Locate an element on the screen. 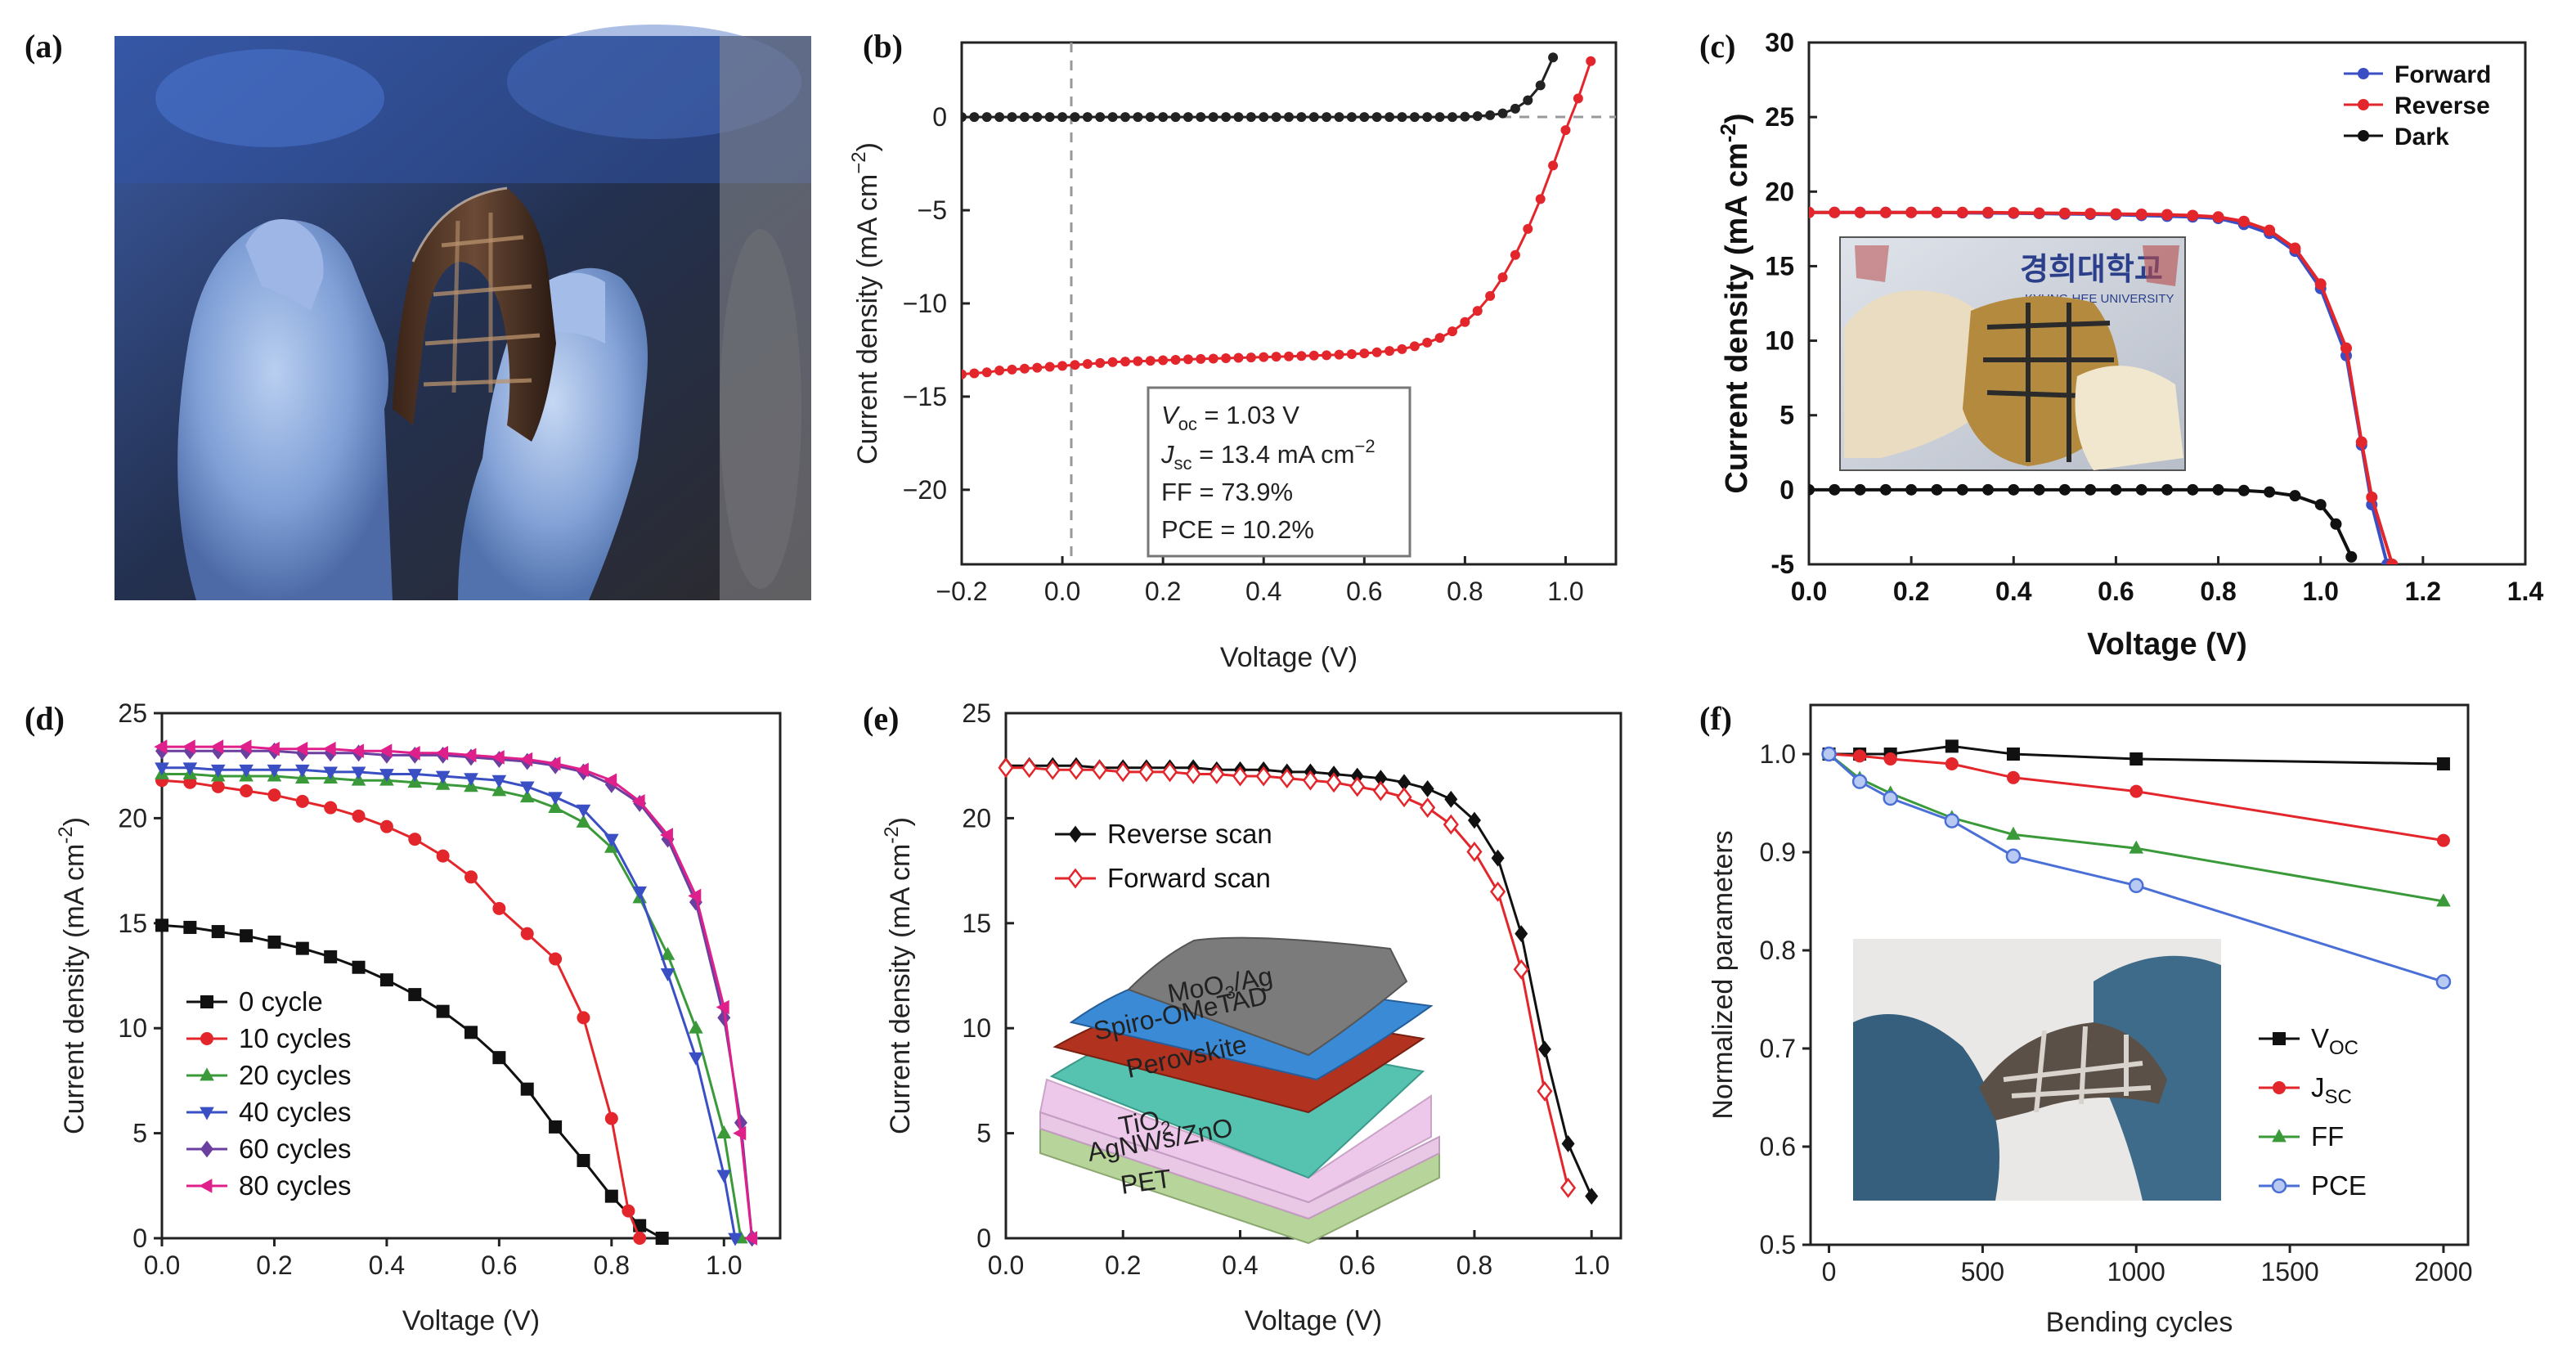  legend-label: 10 cycles is located at coordinates (295, 1038).